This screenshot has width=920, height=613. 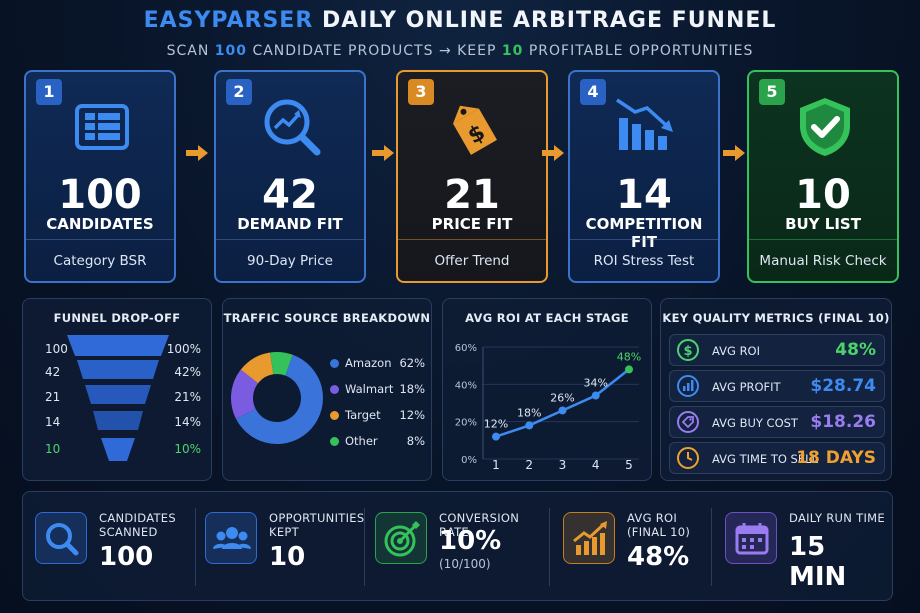 What do you see at coordinates (466, 385) in the screenshot?
I see `y-tick-label: 40%` at bounding box center [466, 385].